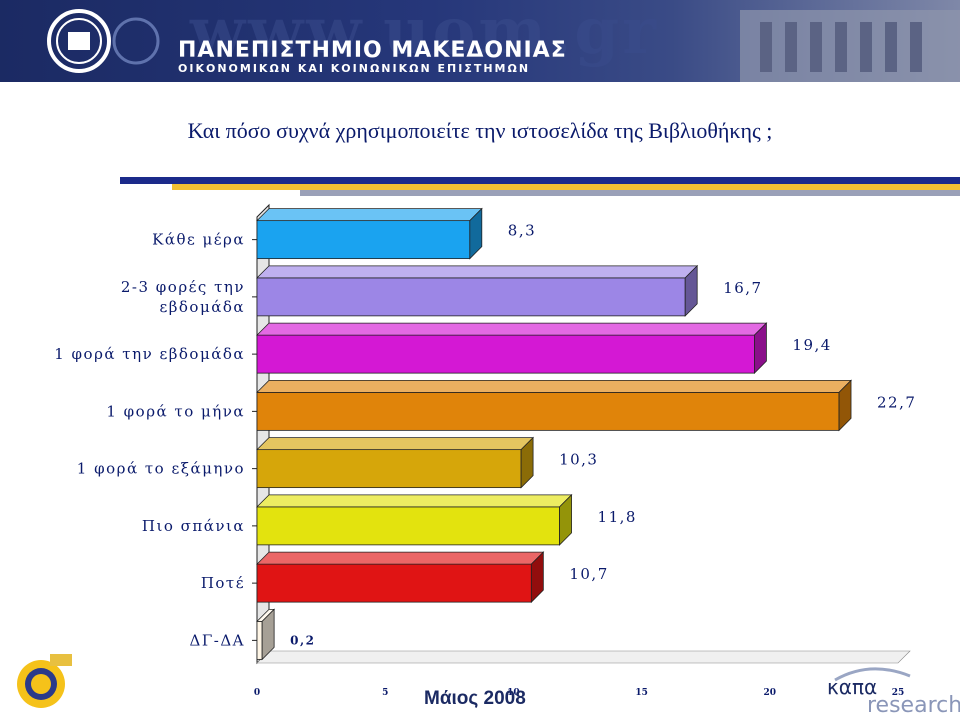 This screenshot has height=717, width=960. I want to click on category-label-2: 1 φορά την εβδομάδα, so click(149, 354).